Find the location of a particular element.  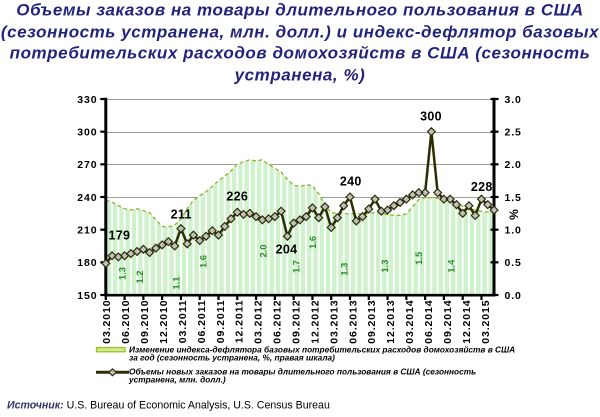

svg-text: 12.2013 is located at coordinates (391, 322).